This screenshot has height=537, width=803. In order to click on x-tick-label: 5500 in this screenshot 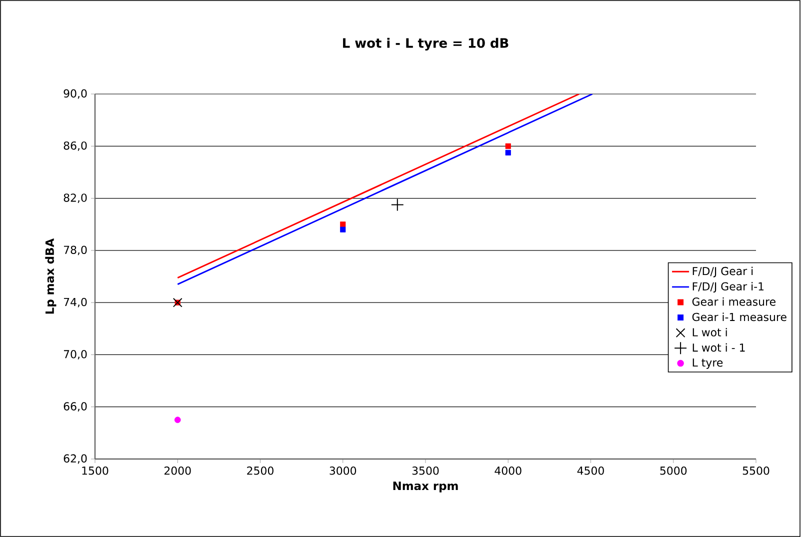, I will do `click(756, 470)`.